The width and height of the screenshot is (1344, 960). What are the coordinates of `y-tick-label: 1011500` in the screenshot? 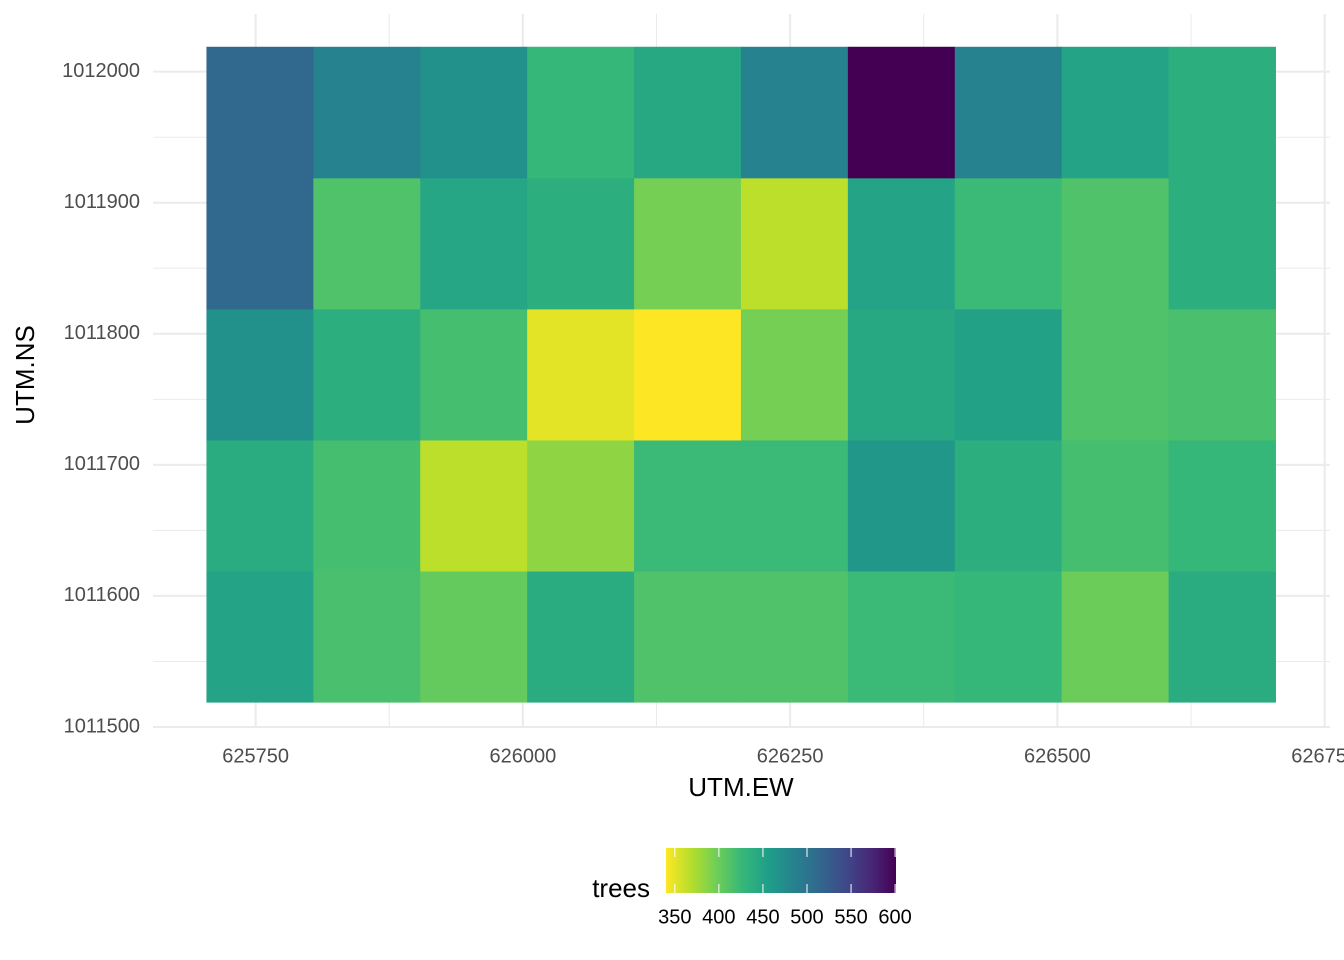 It's located at (102, 726).